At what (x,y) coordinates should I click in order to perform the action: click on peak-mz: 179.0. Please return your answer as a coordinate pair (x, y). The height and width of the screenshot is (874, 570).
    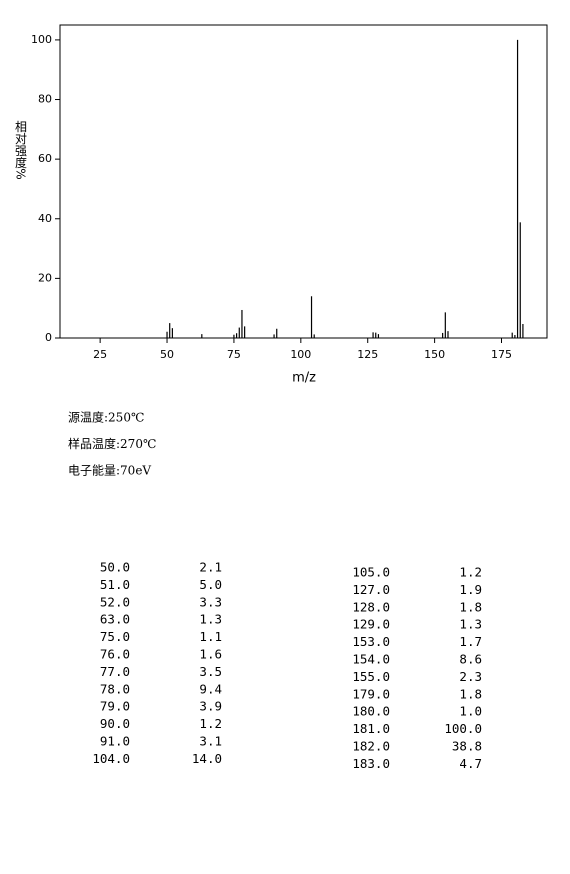
    Looking at the image, I should click on (371, 693).